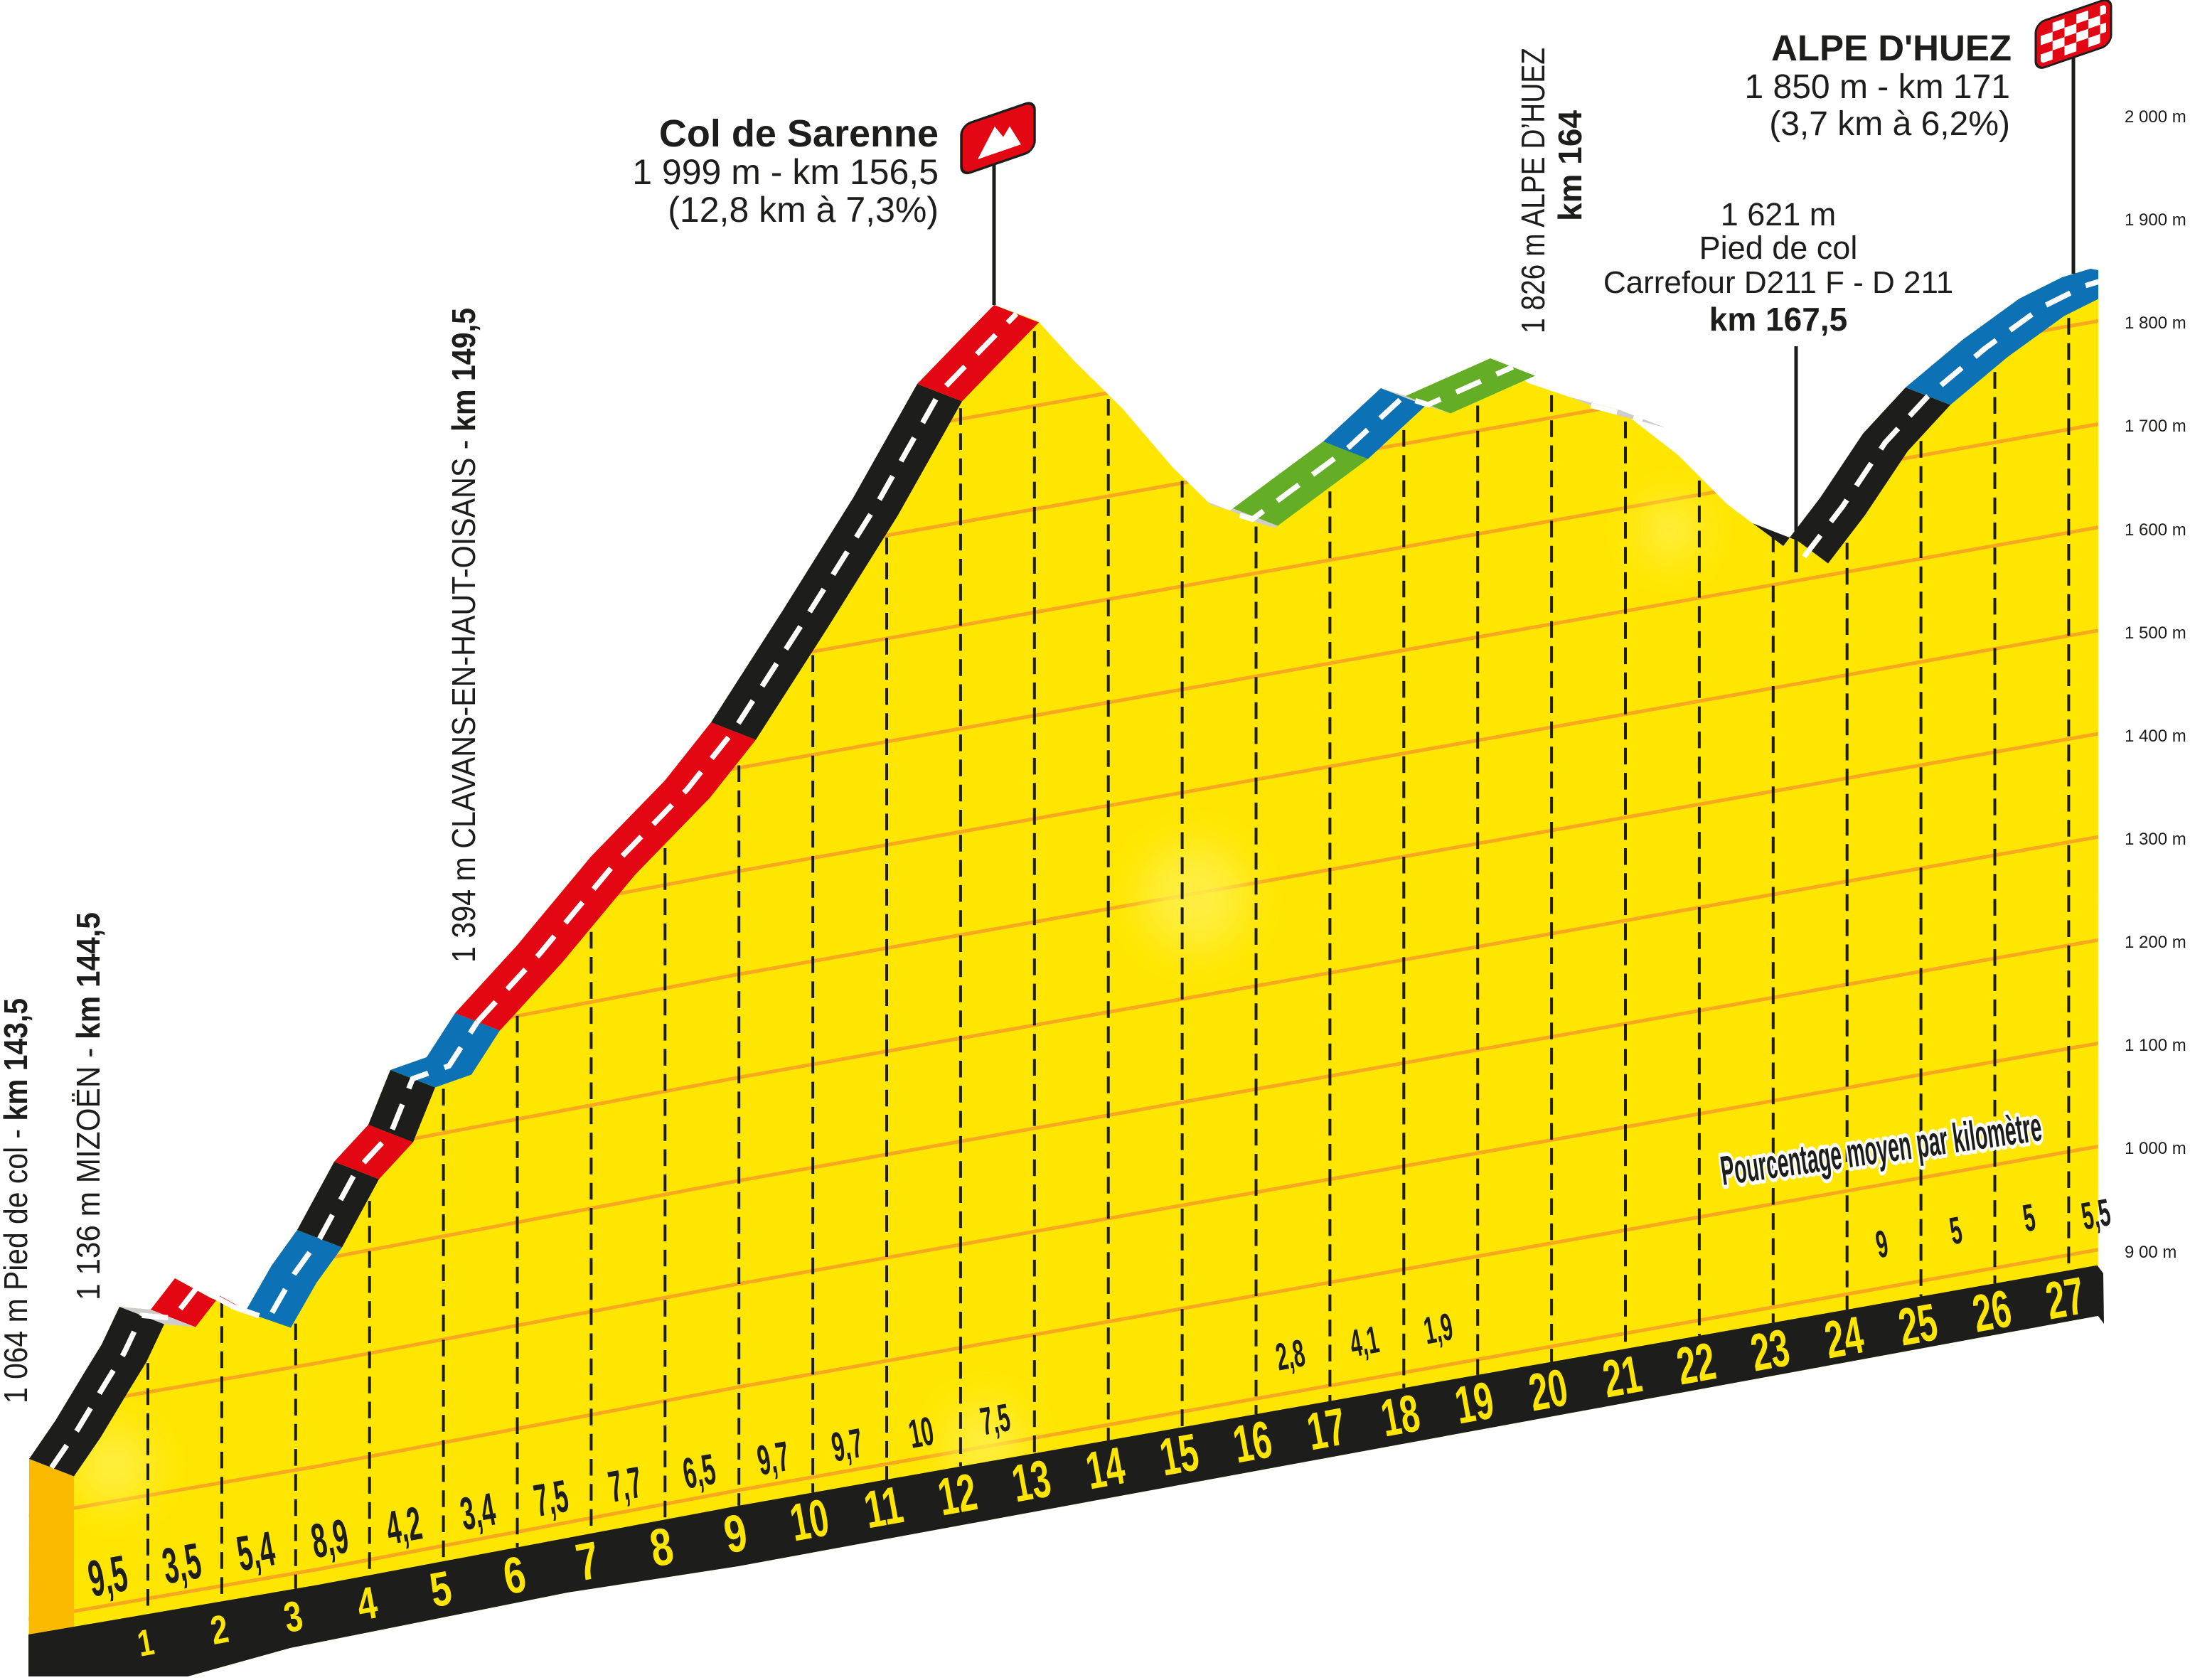  Describe the element at coordinates (1569, 165) in the screenshot. I see `svg-text: km 164` at that location.